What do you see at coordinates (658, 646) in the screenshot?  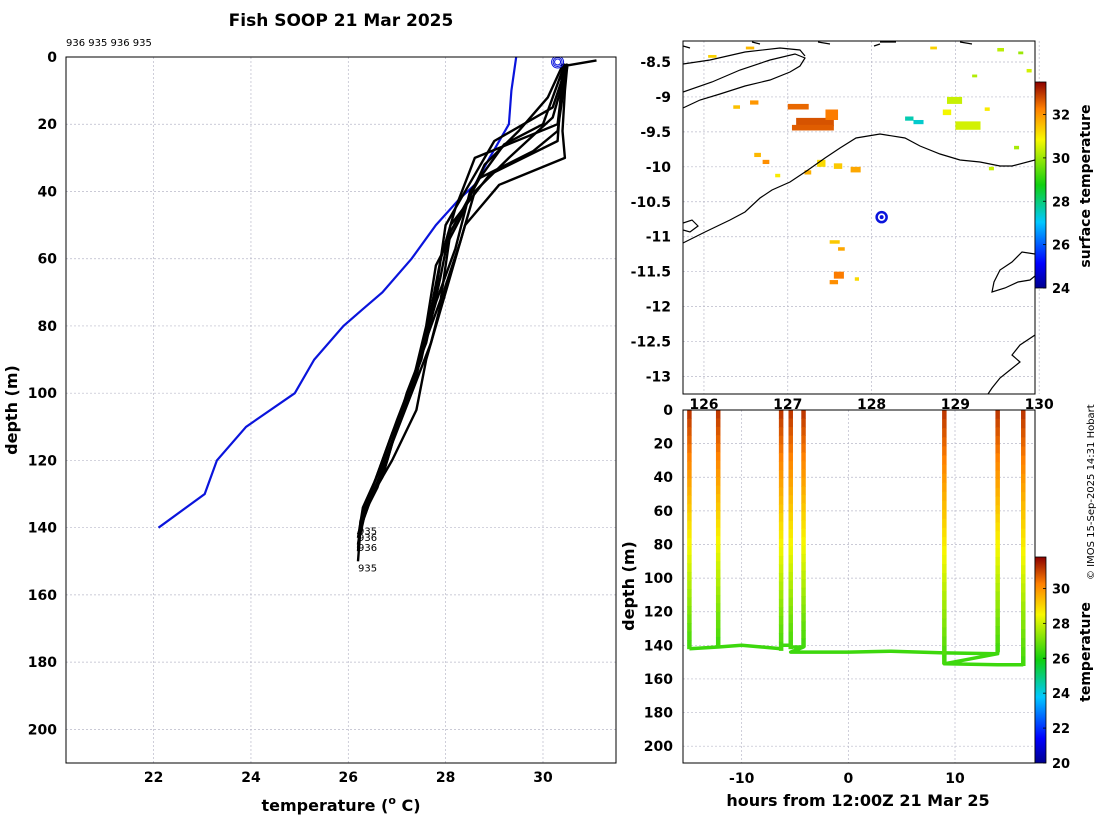 I see `section-y-tick-label: 140` at bounding box center [658, 646].